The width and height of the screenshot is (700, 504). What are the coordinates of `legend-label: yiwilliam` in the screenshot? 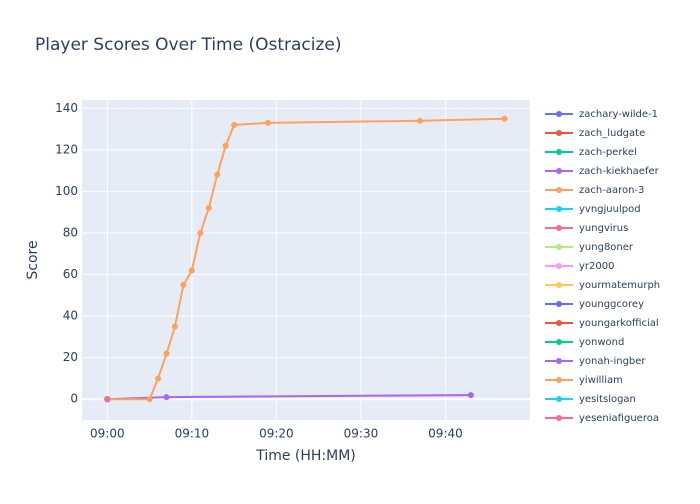 It's located at (601, 380).